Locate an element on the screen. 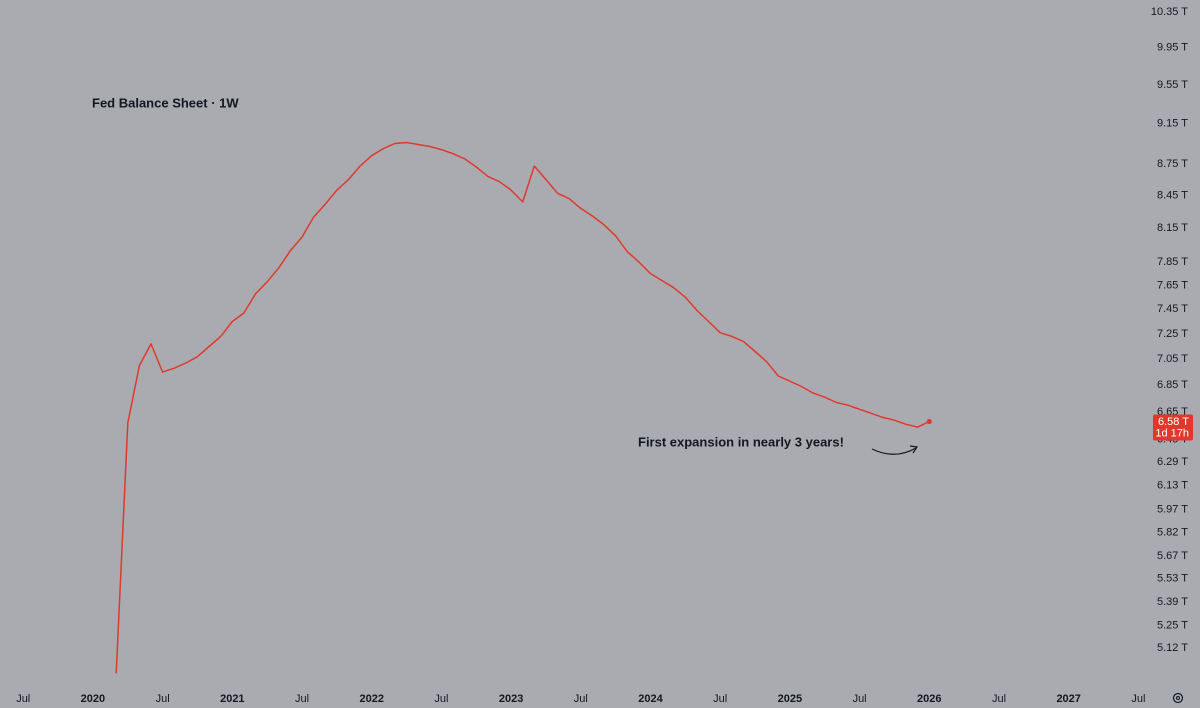 The height and width of the screenshot is (708, 1200). y-tick-label: 7.25 T is located at coordinates (1172, 334).